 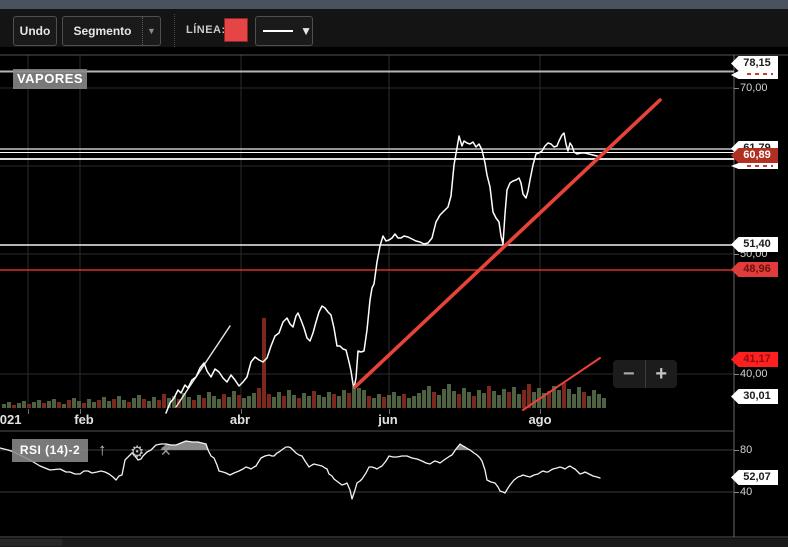 What do you see at coordinates (754, 359) in the screenshot?
I see `price-badge: 41,17` at bounding box center [754, 359].